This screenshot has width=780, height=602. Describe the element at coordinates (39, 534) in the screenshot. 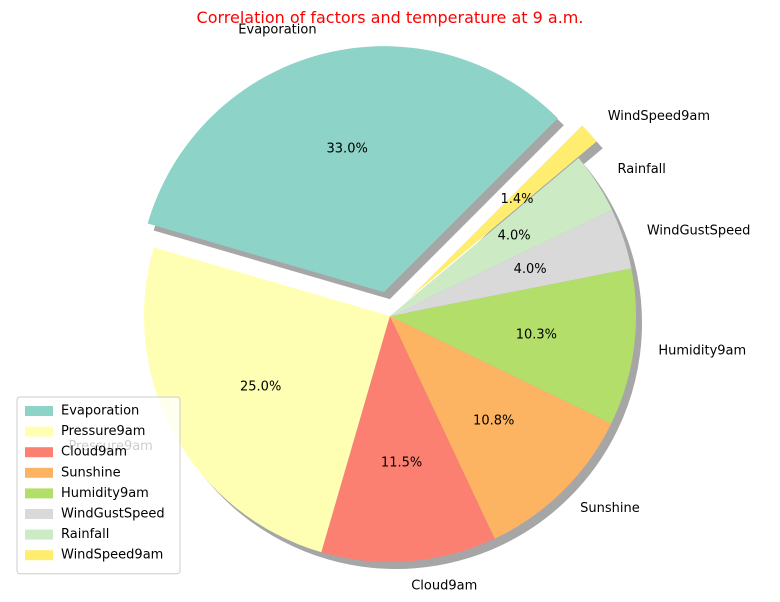

I see `legend-swatch-rainfall` at that location.